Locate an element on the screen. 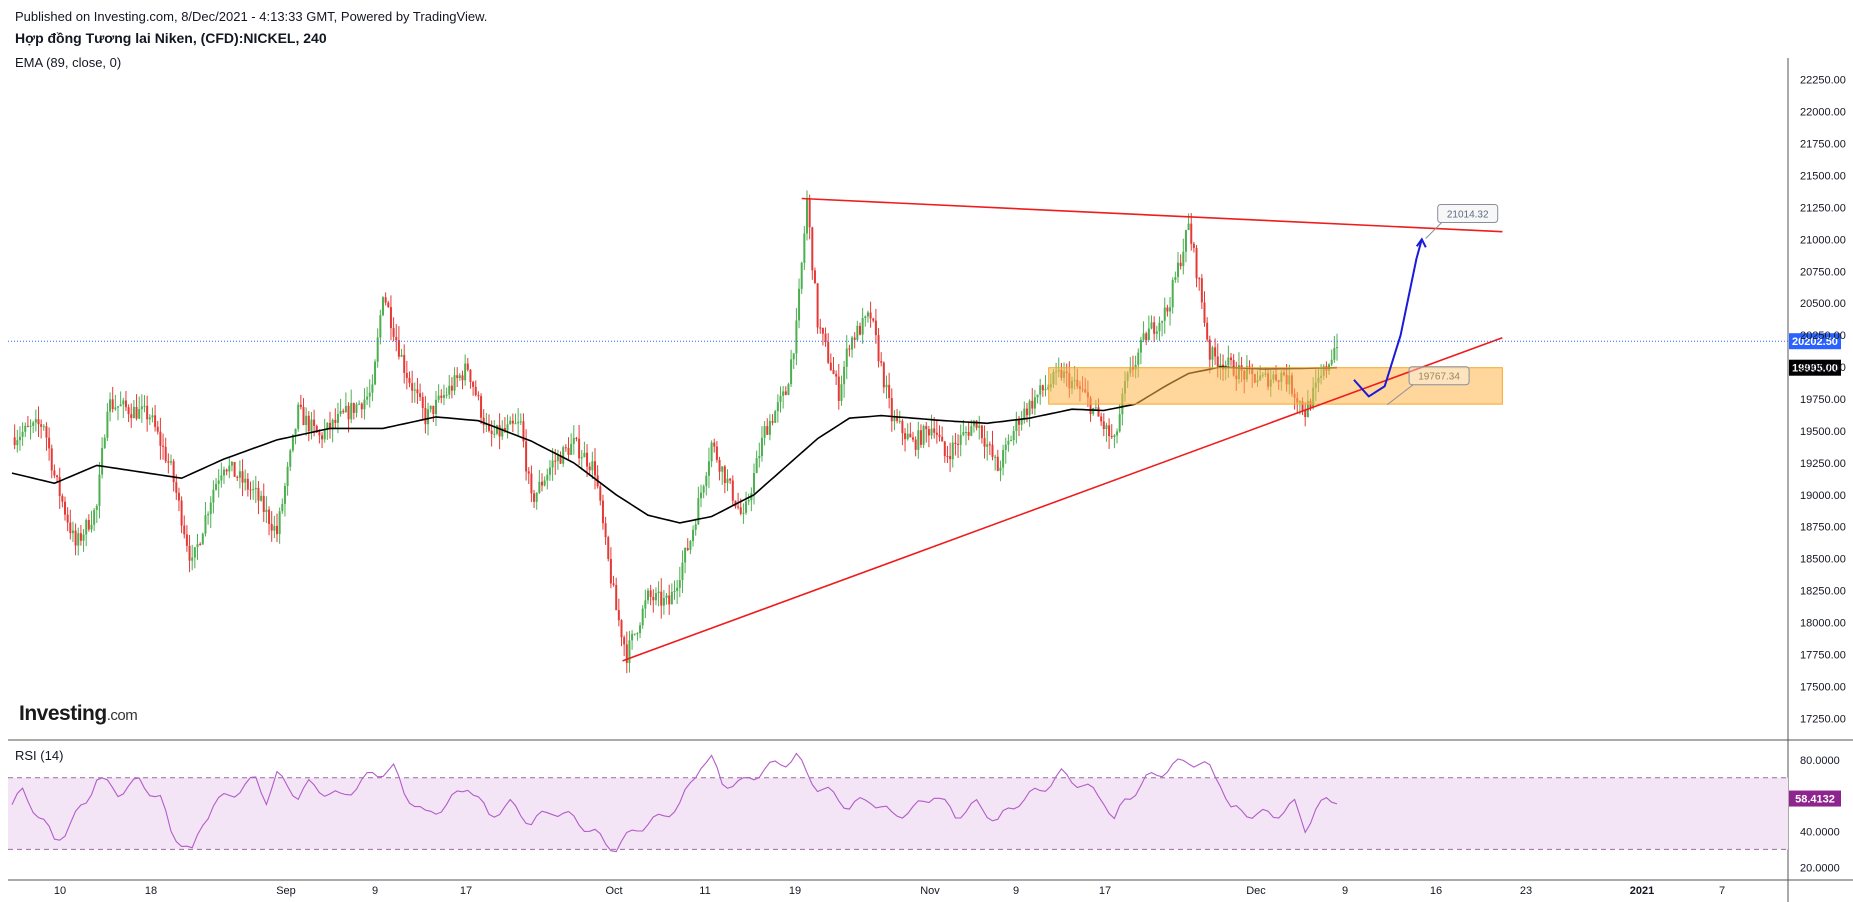 The width and height of the screenshot is (1853, 902). time-tick-label: 11 is located at coordinates (704, 891).